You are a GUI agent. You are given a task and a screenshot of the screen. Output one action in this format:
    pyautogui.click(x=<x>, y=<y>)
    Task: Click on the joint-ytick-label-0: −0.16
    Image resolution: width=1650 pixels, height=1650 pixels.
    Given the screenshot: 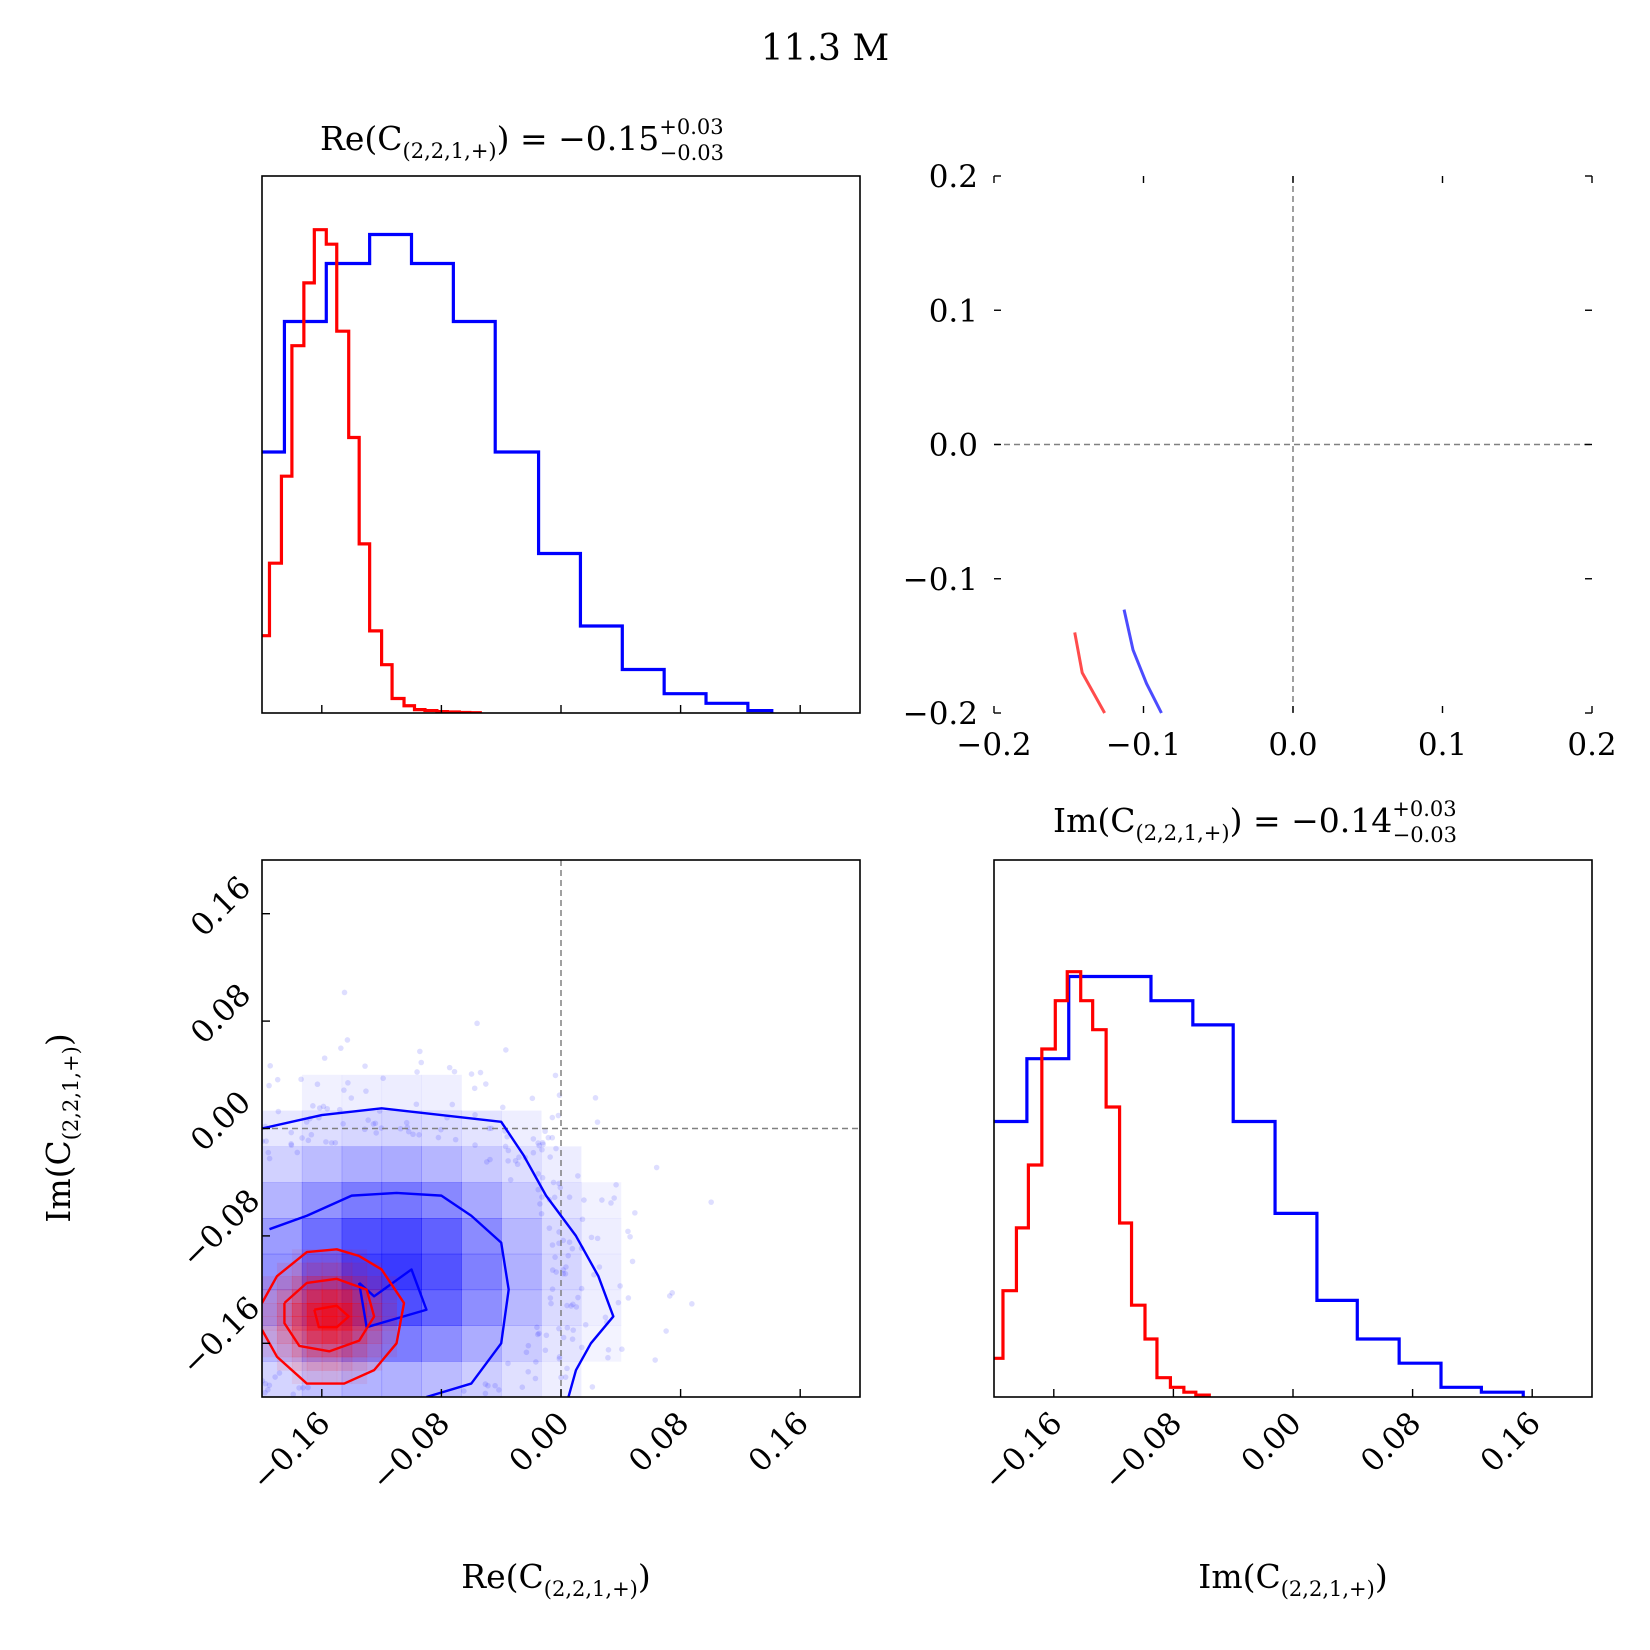 What is the action you would take?
    pyautogui.click(x=221, y=1336)
    